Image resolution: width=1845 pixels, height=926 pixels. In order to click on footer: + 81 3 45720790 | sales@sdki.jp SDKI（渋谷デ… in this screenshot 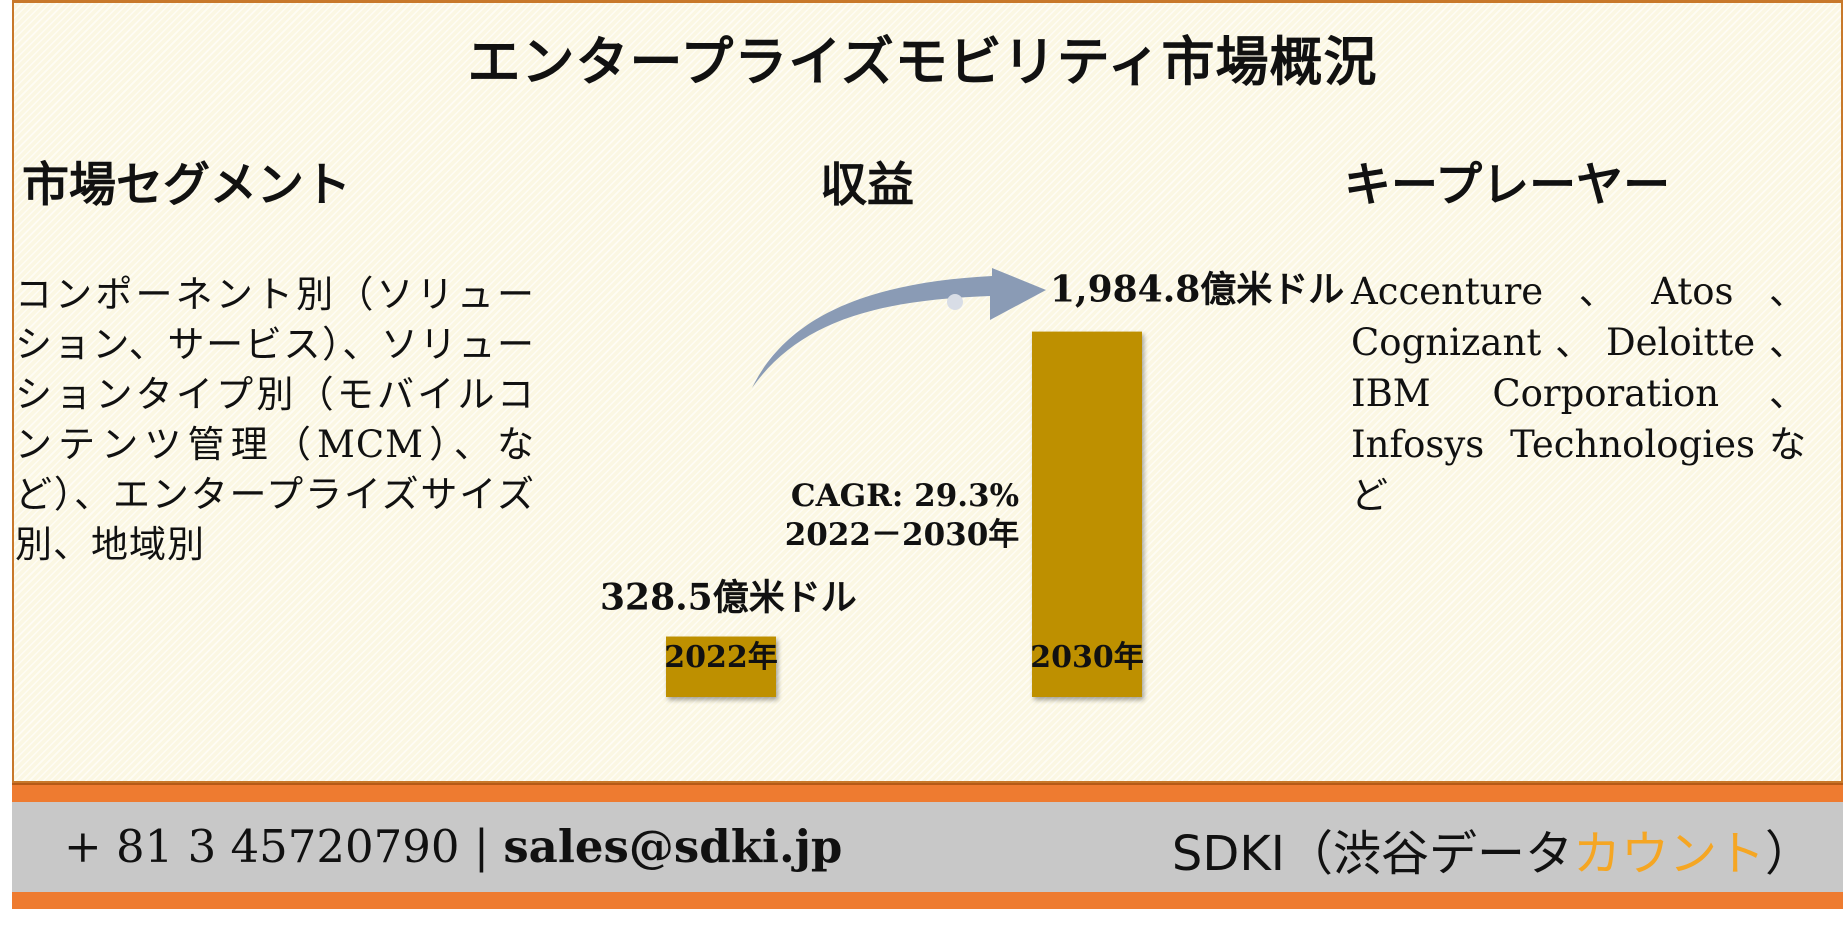, I will do `click(927, 847)`.